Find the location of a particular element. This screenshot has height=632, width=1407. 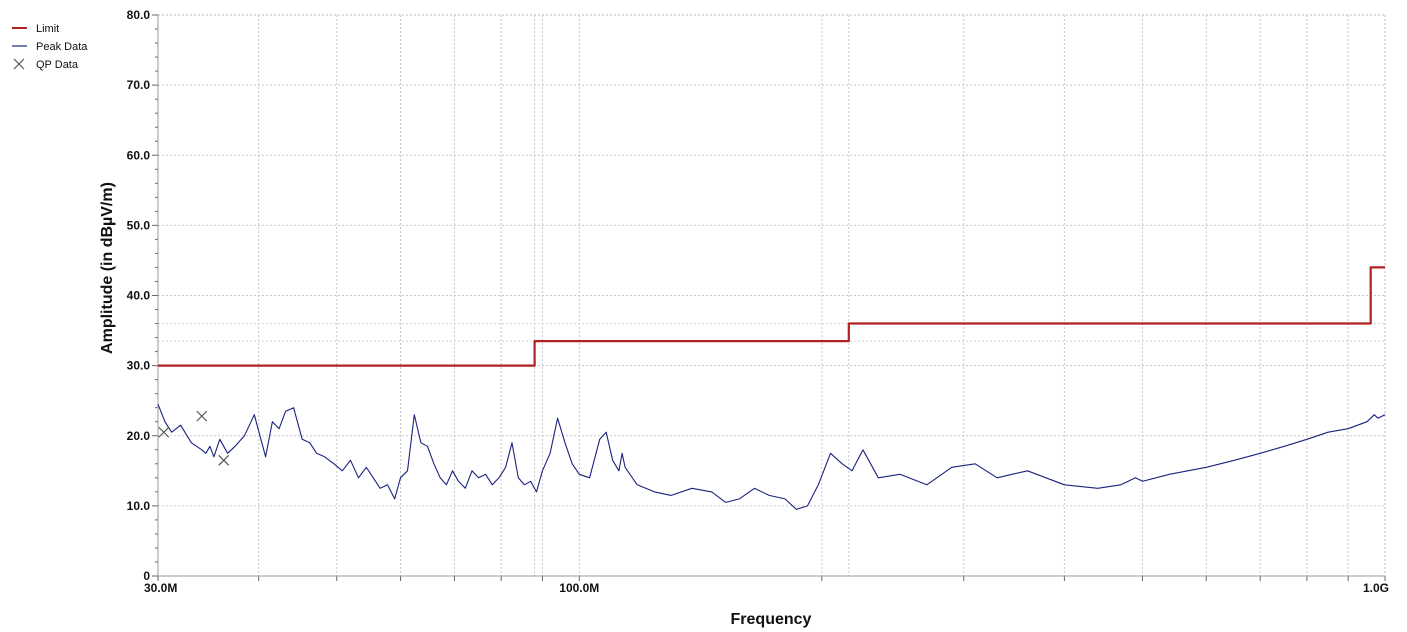

y-tick-label: 30.0 is located at coordinates (139, 366).